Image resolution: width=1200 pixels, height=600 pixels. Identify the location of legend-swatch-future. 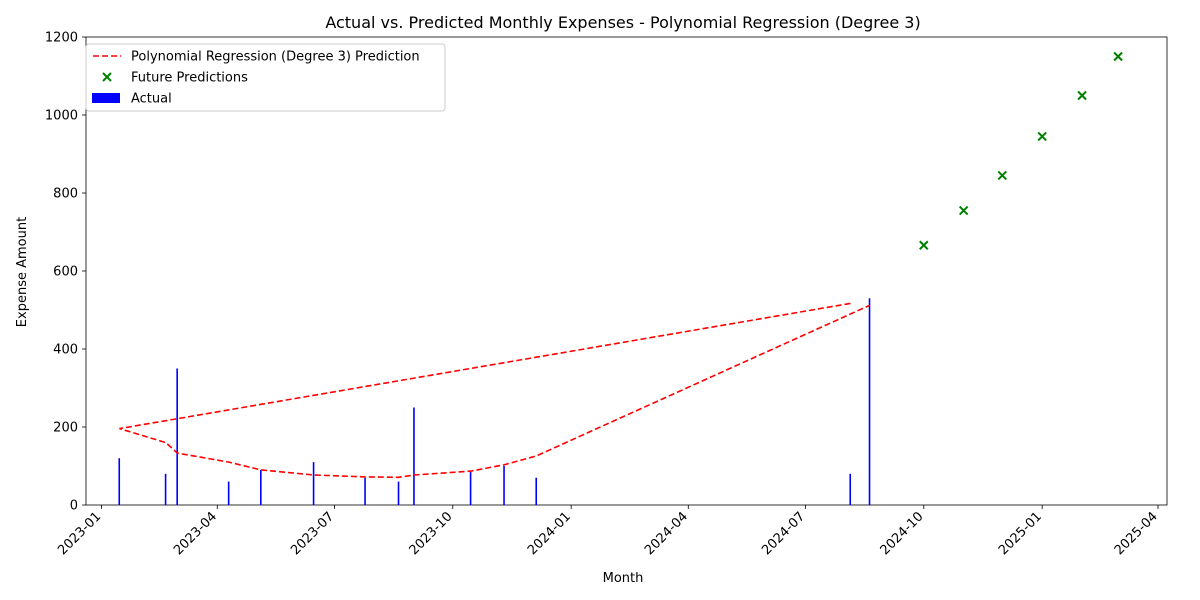
(107, 77).